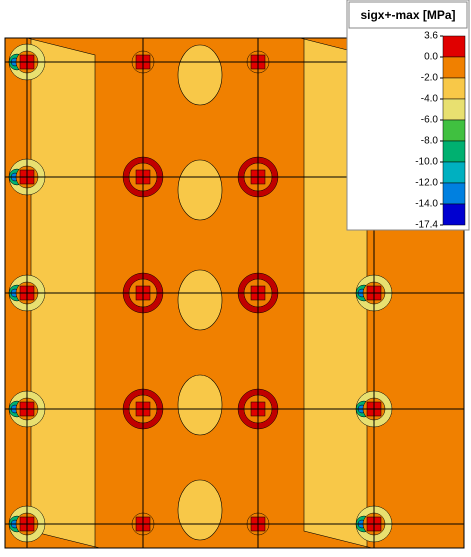 The image size is (471, 557). Describe the element at coordinates (426, 204) in the screenshot. I see `legend-tick-label: -14.0` at that location.